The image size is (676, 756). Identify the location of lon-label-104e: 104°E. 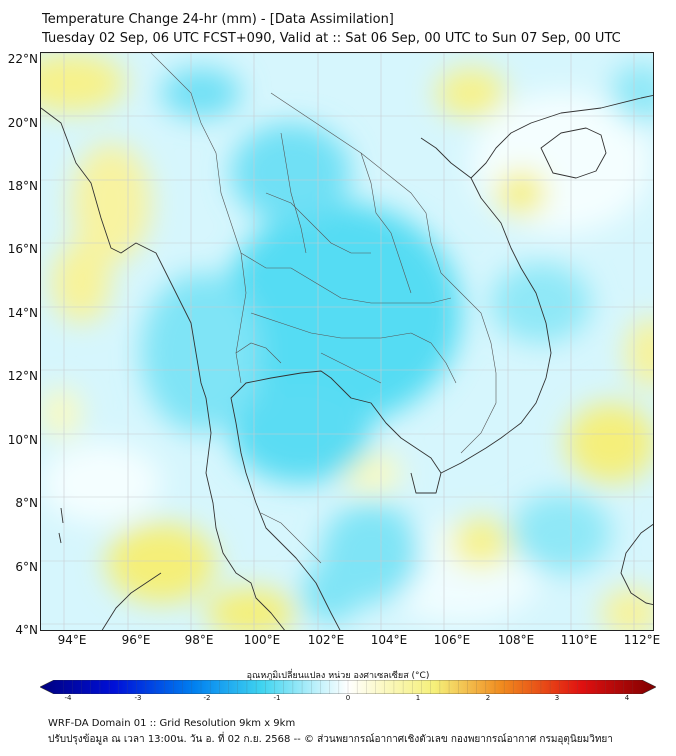
(389, 640).